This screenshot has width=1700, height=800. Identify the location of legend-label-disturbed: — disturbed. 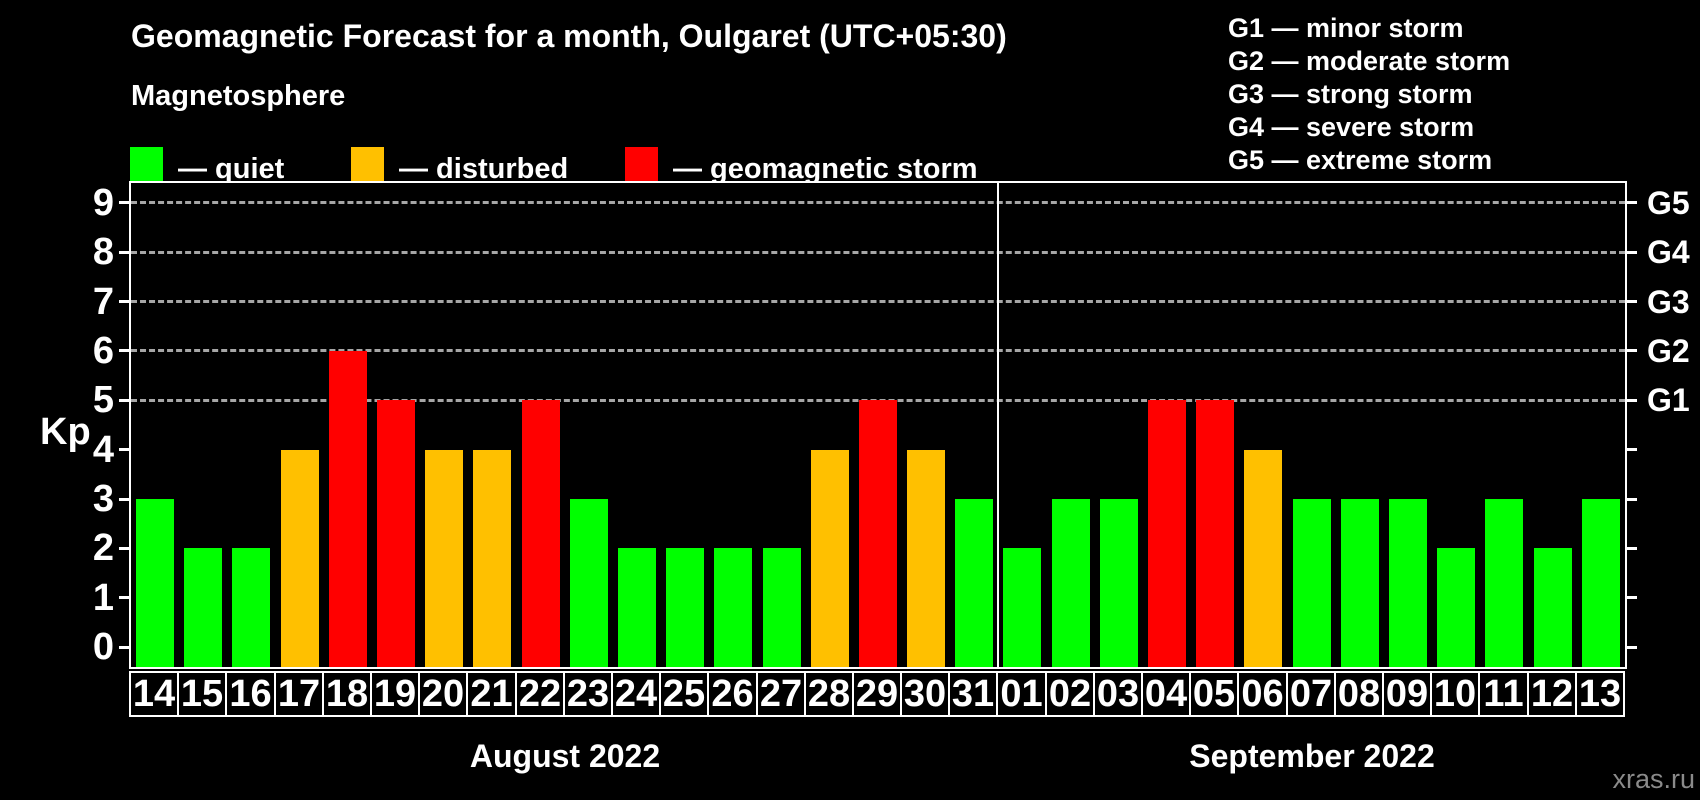
(484, 169).